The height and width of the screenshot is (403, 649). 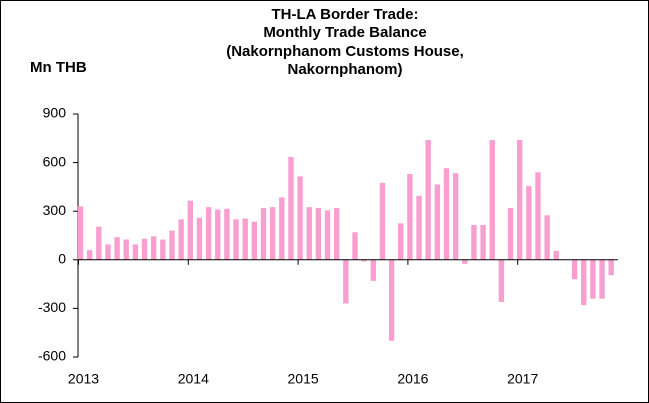 I want to click on chart-title: TH-LA Border Trade:, so click(x=345, y=14).